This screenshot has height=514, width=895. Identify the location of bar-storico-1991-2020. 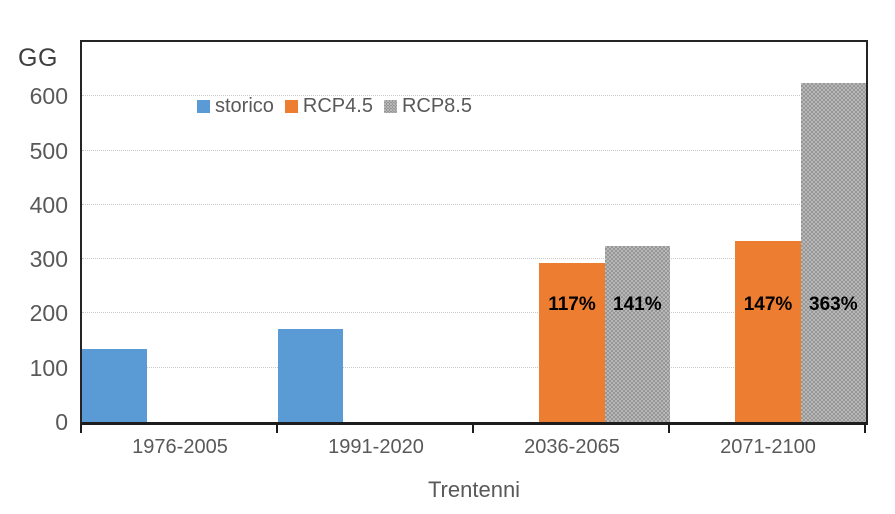
(311, 375).